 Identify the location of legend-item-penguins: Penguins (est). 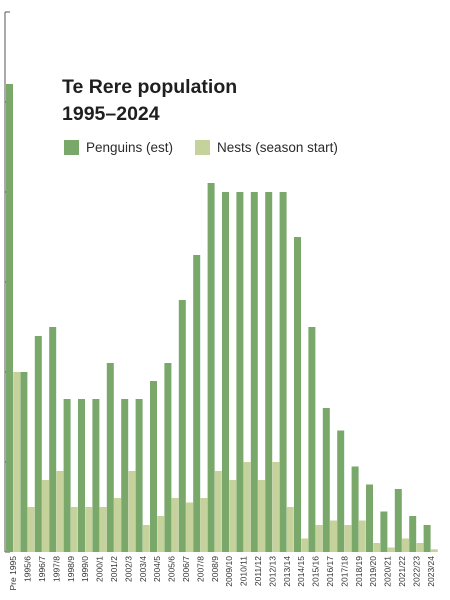
(118, 147).